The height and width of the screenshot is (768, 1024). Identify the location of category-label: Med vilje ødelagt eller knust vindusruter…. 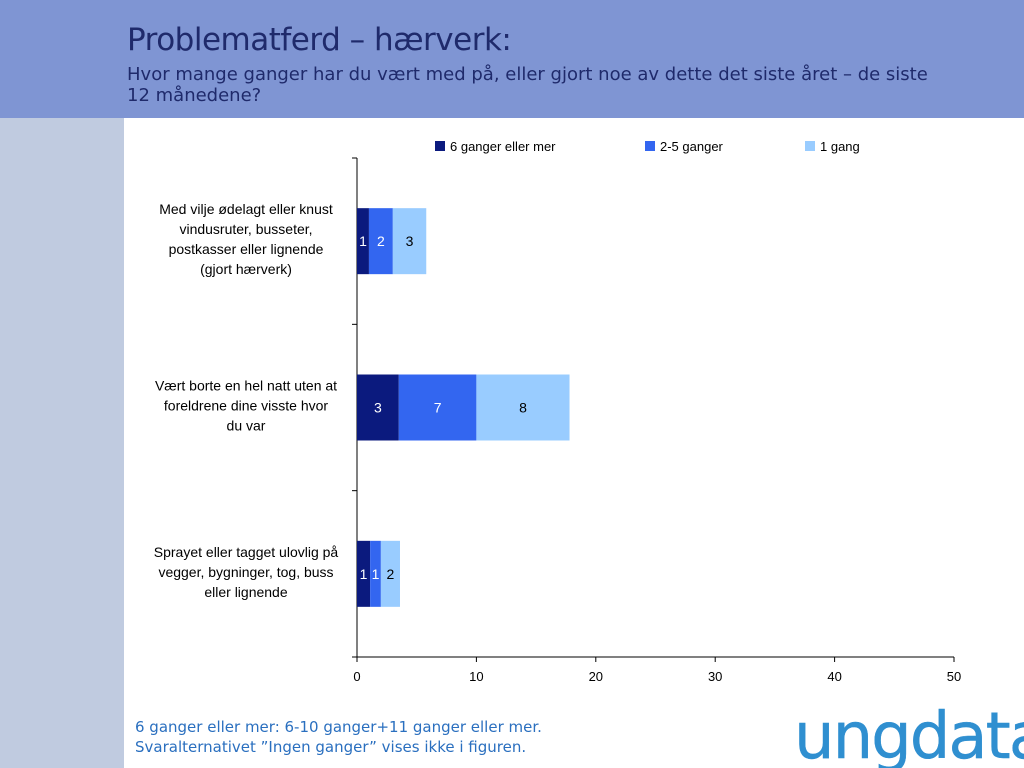
(246, 239).